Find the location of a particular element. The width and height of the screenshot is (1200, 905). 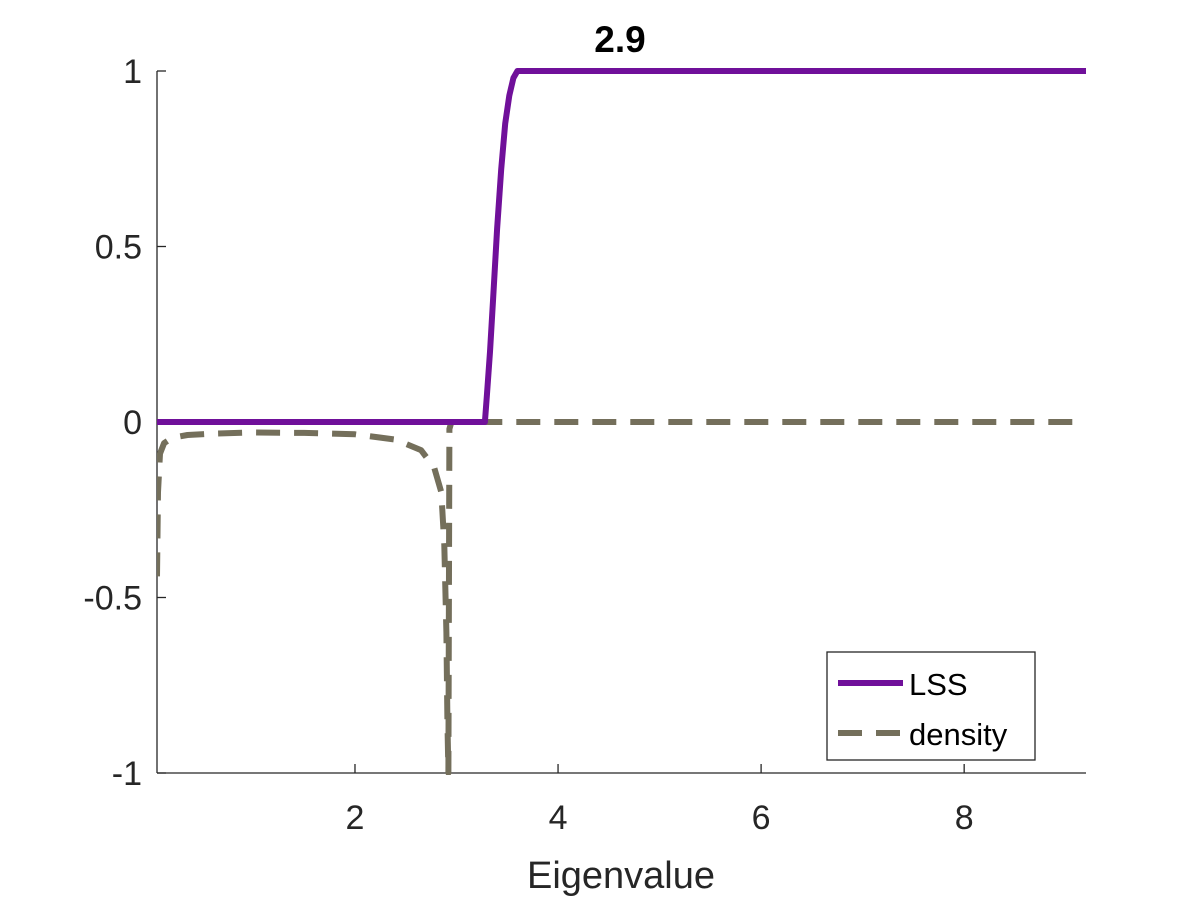

y-tick-label: 1 is located at coordinates (132, 72).